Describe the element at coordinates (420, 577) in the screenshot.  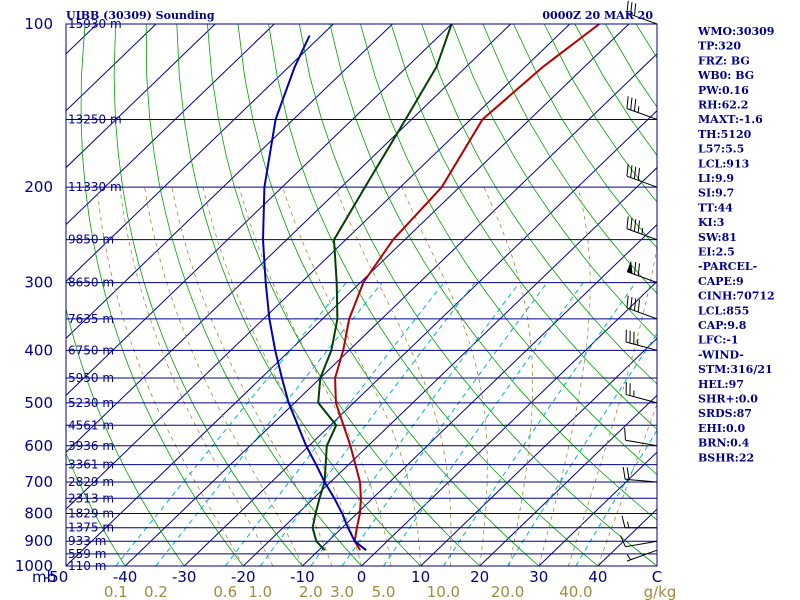
I see `temperature-tick-label: 10` at that location.